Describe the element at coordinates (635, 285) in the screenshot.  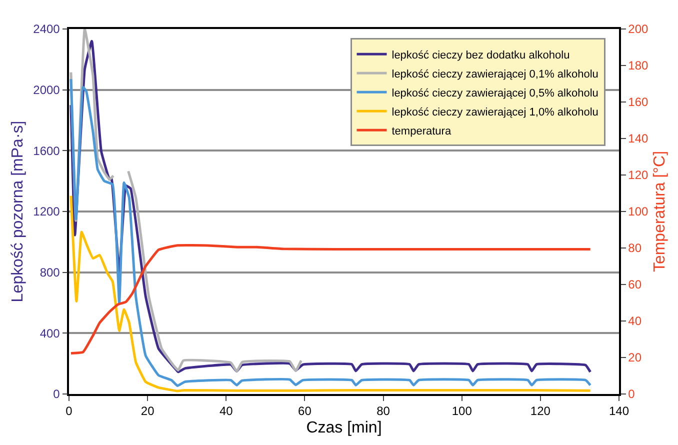
I see `y2-tick-label: 60` at that location.